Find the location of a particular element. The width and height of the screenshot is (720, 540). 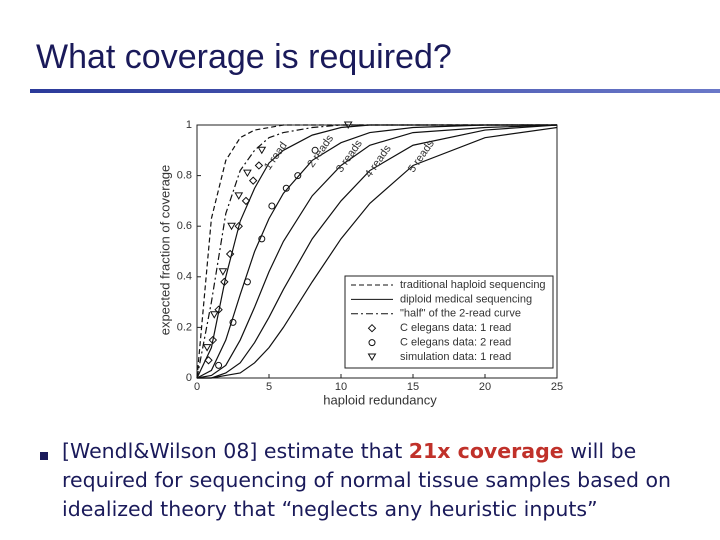

legend-box is located at coordinates (449, 322).